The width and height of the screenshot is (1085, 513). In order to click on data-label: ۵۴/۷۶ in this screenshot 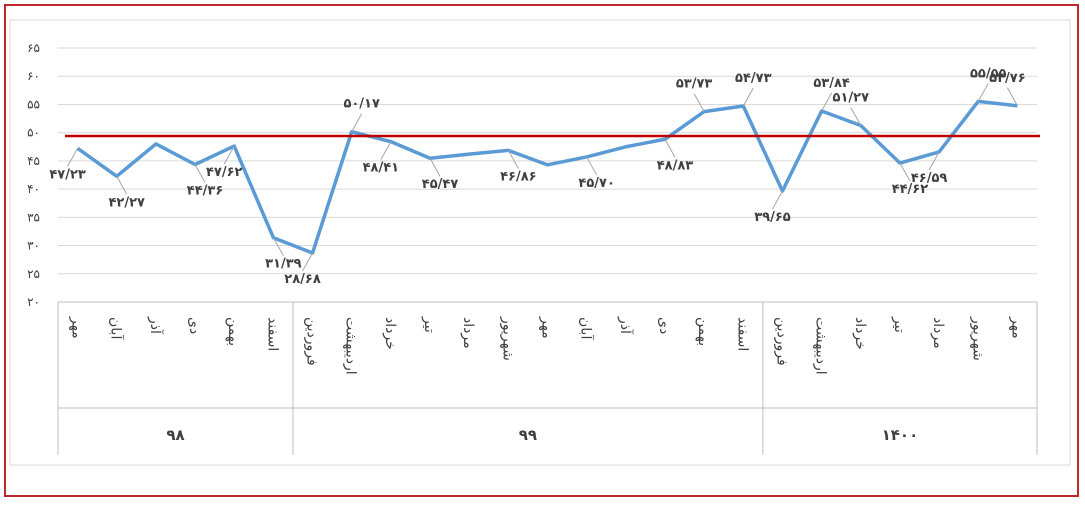, I will do `click(1007, 78)`.